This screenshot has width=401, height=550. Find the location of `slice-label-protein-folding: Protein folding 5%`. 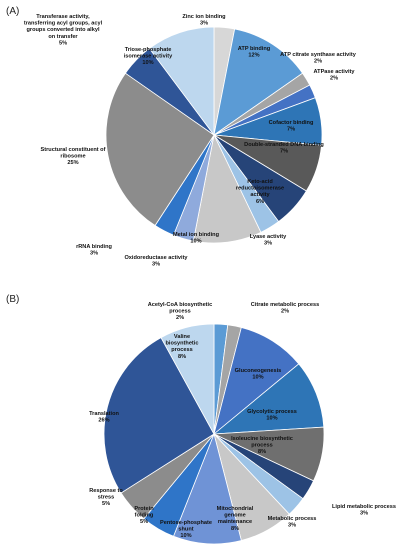

slice-label-protein-folding: Protein folding 5% is located at coordinates (144, 515).